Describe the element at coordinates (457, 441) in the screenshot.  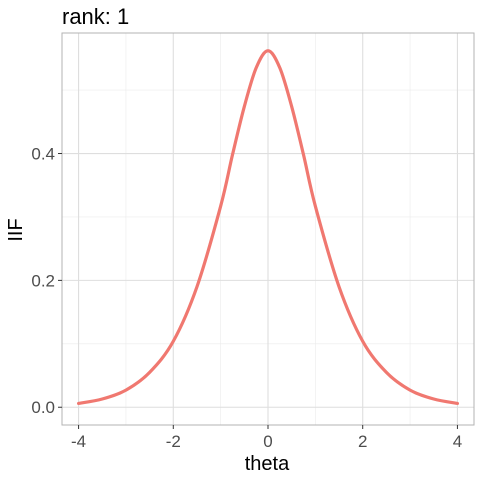
I see `x-tick-label: 4` at that location.